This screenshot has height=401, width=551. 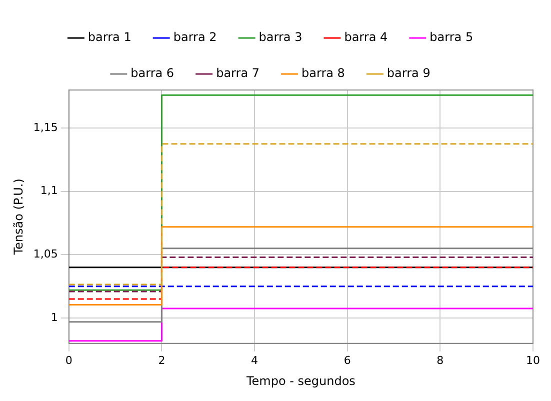 I want to click on x-tick-label: 0, so click(x=68, y=360).